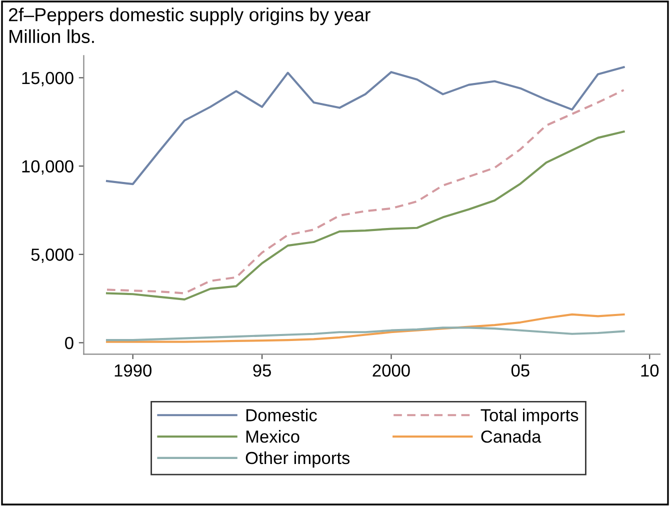 The width and height of the screenshot is (670, 506). Describe the element at coordinates (52, 255) in the screenshot. I see `y-tick-label: 5,000` at that location.